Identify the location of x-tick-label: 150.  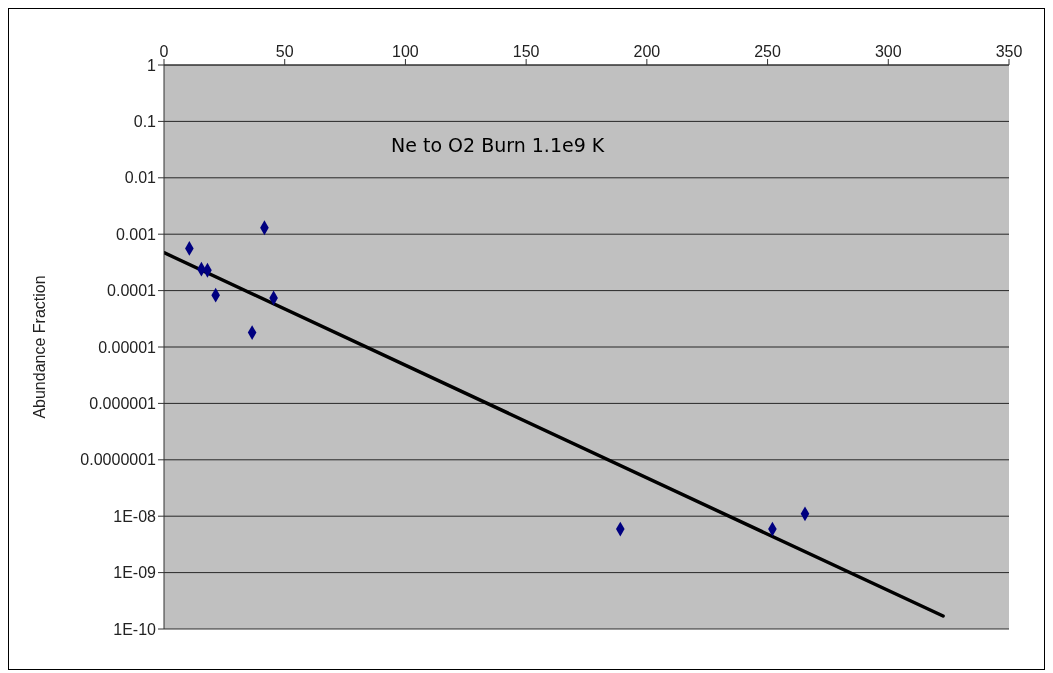
(526, 51).